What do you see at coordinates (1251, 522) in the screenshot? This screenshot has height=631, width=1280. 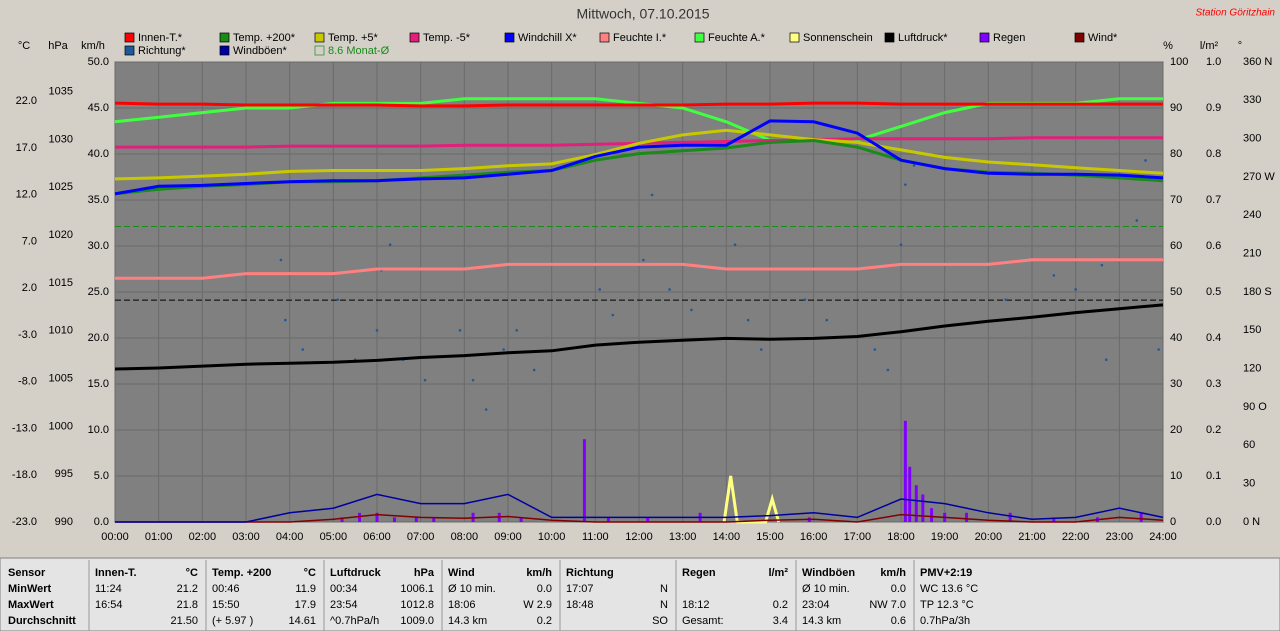 I see `y-tick-label: 0 N` at bounding box center [1251, 522].